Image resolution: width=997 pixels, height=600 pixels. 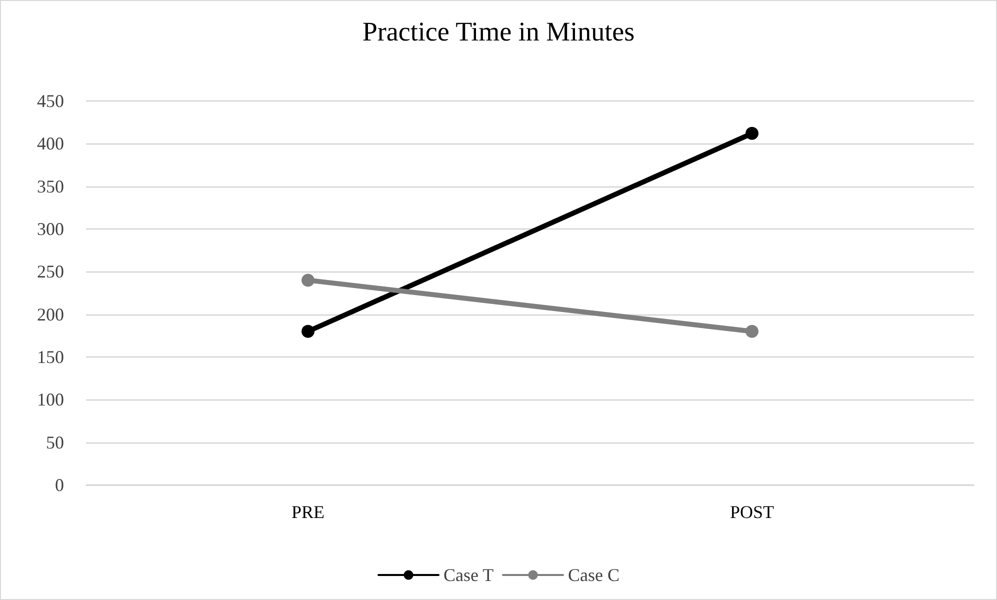 What do you see at coordinates (752, 512) in the screenshot?
I see `x-tick-label: POST` at bounding box center [752, 512].